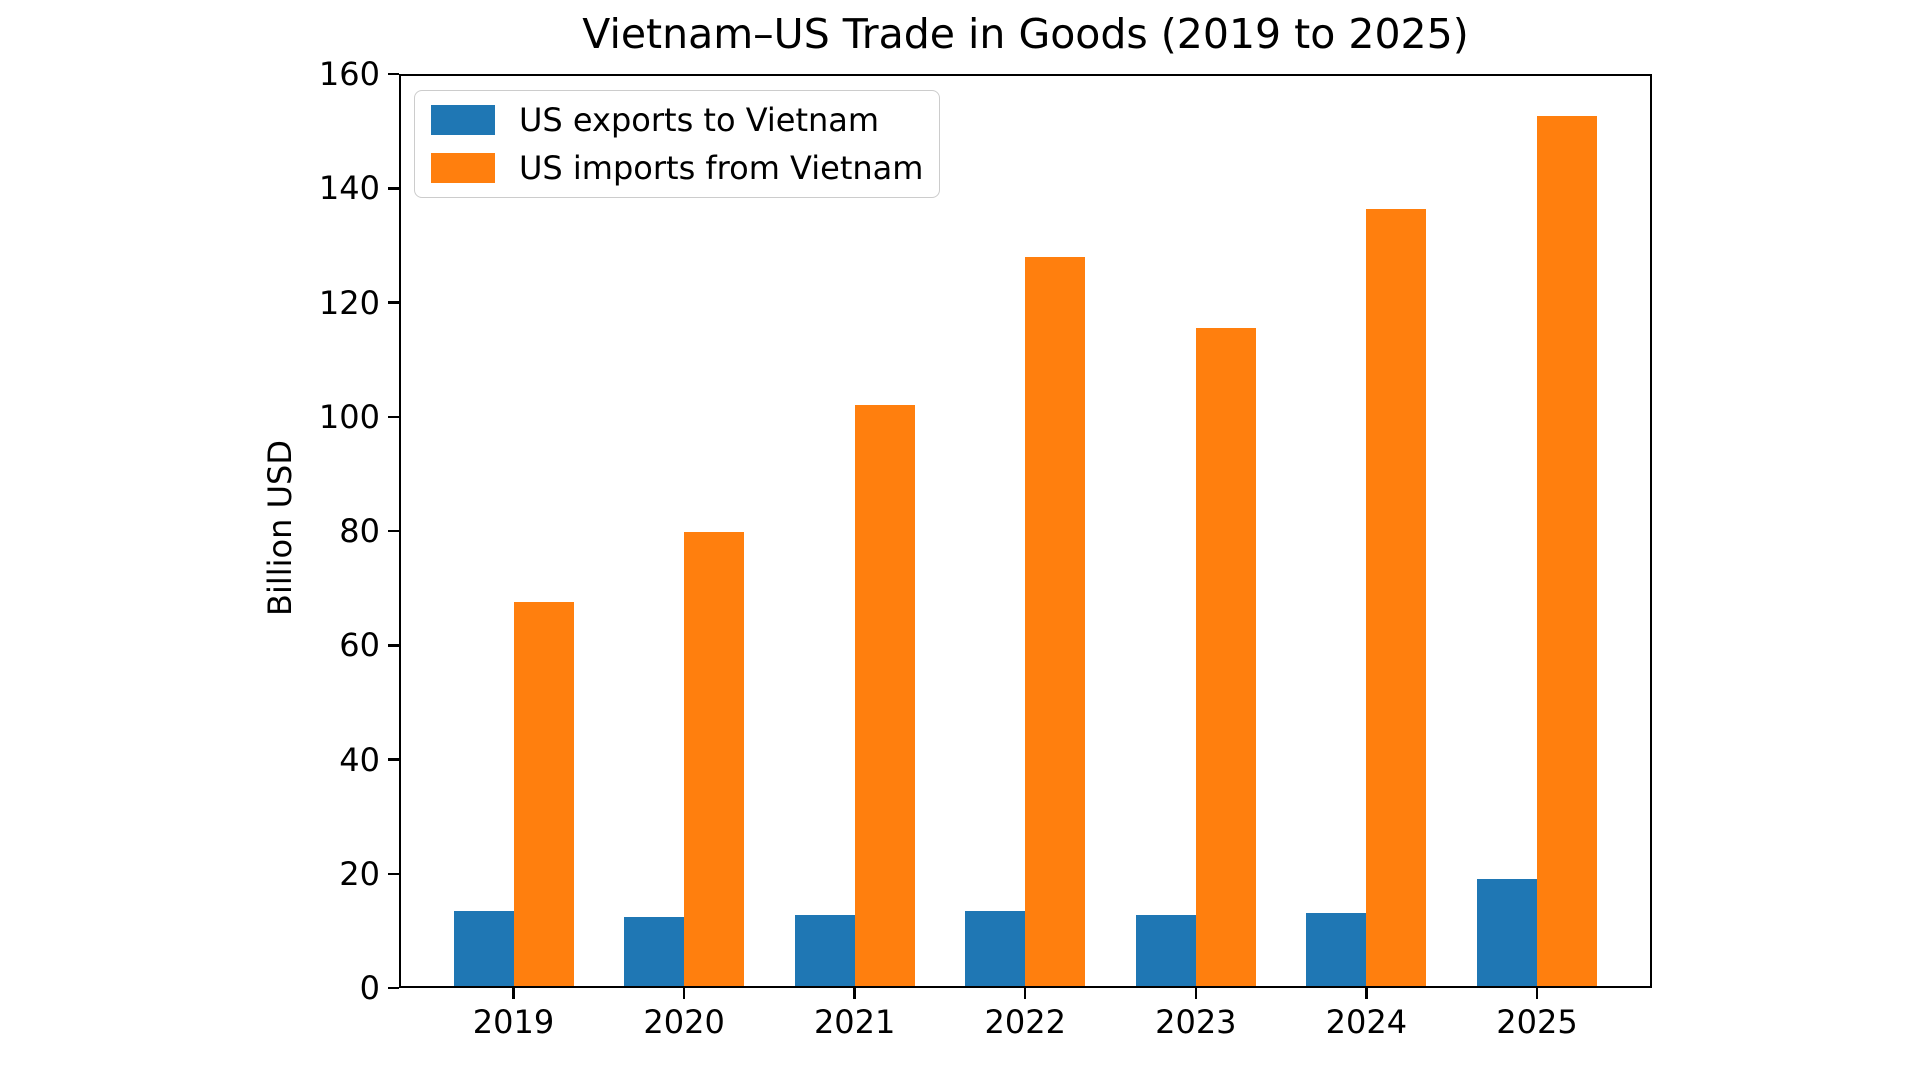 The width and height of the screenshot is (1920, 1080). I want to click on y-tick-label: 0, so click(369, 988).